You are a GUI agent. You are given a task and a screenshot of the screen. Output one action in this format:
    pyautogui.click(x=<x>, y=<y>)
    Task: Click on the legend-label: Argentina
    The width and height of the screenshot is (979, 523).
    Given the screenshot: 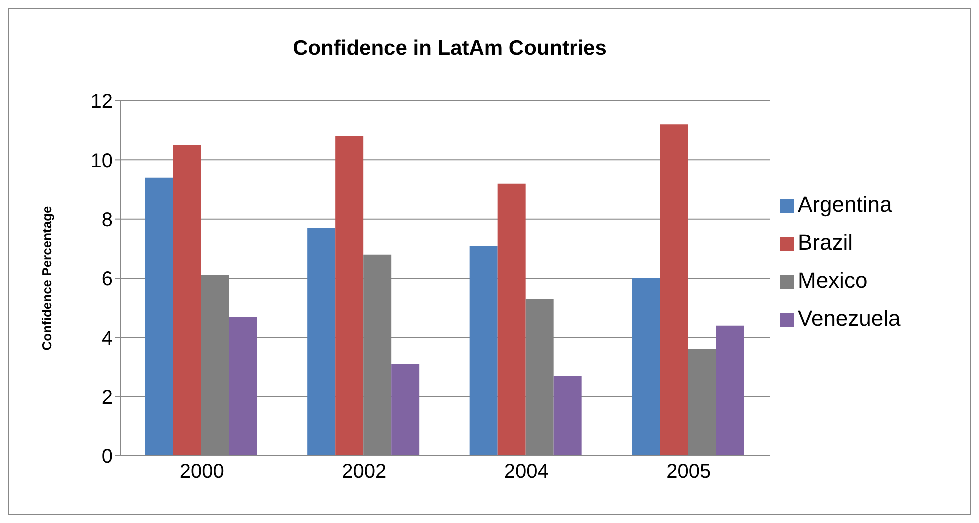 What is the action you would take?
    pyautogui.click(x=845, y=204)
    